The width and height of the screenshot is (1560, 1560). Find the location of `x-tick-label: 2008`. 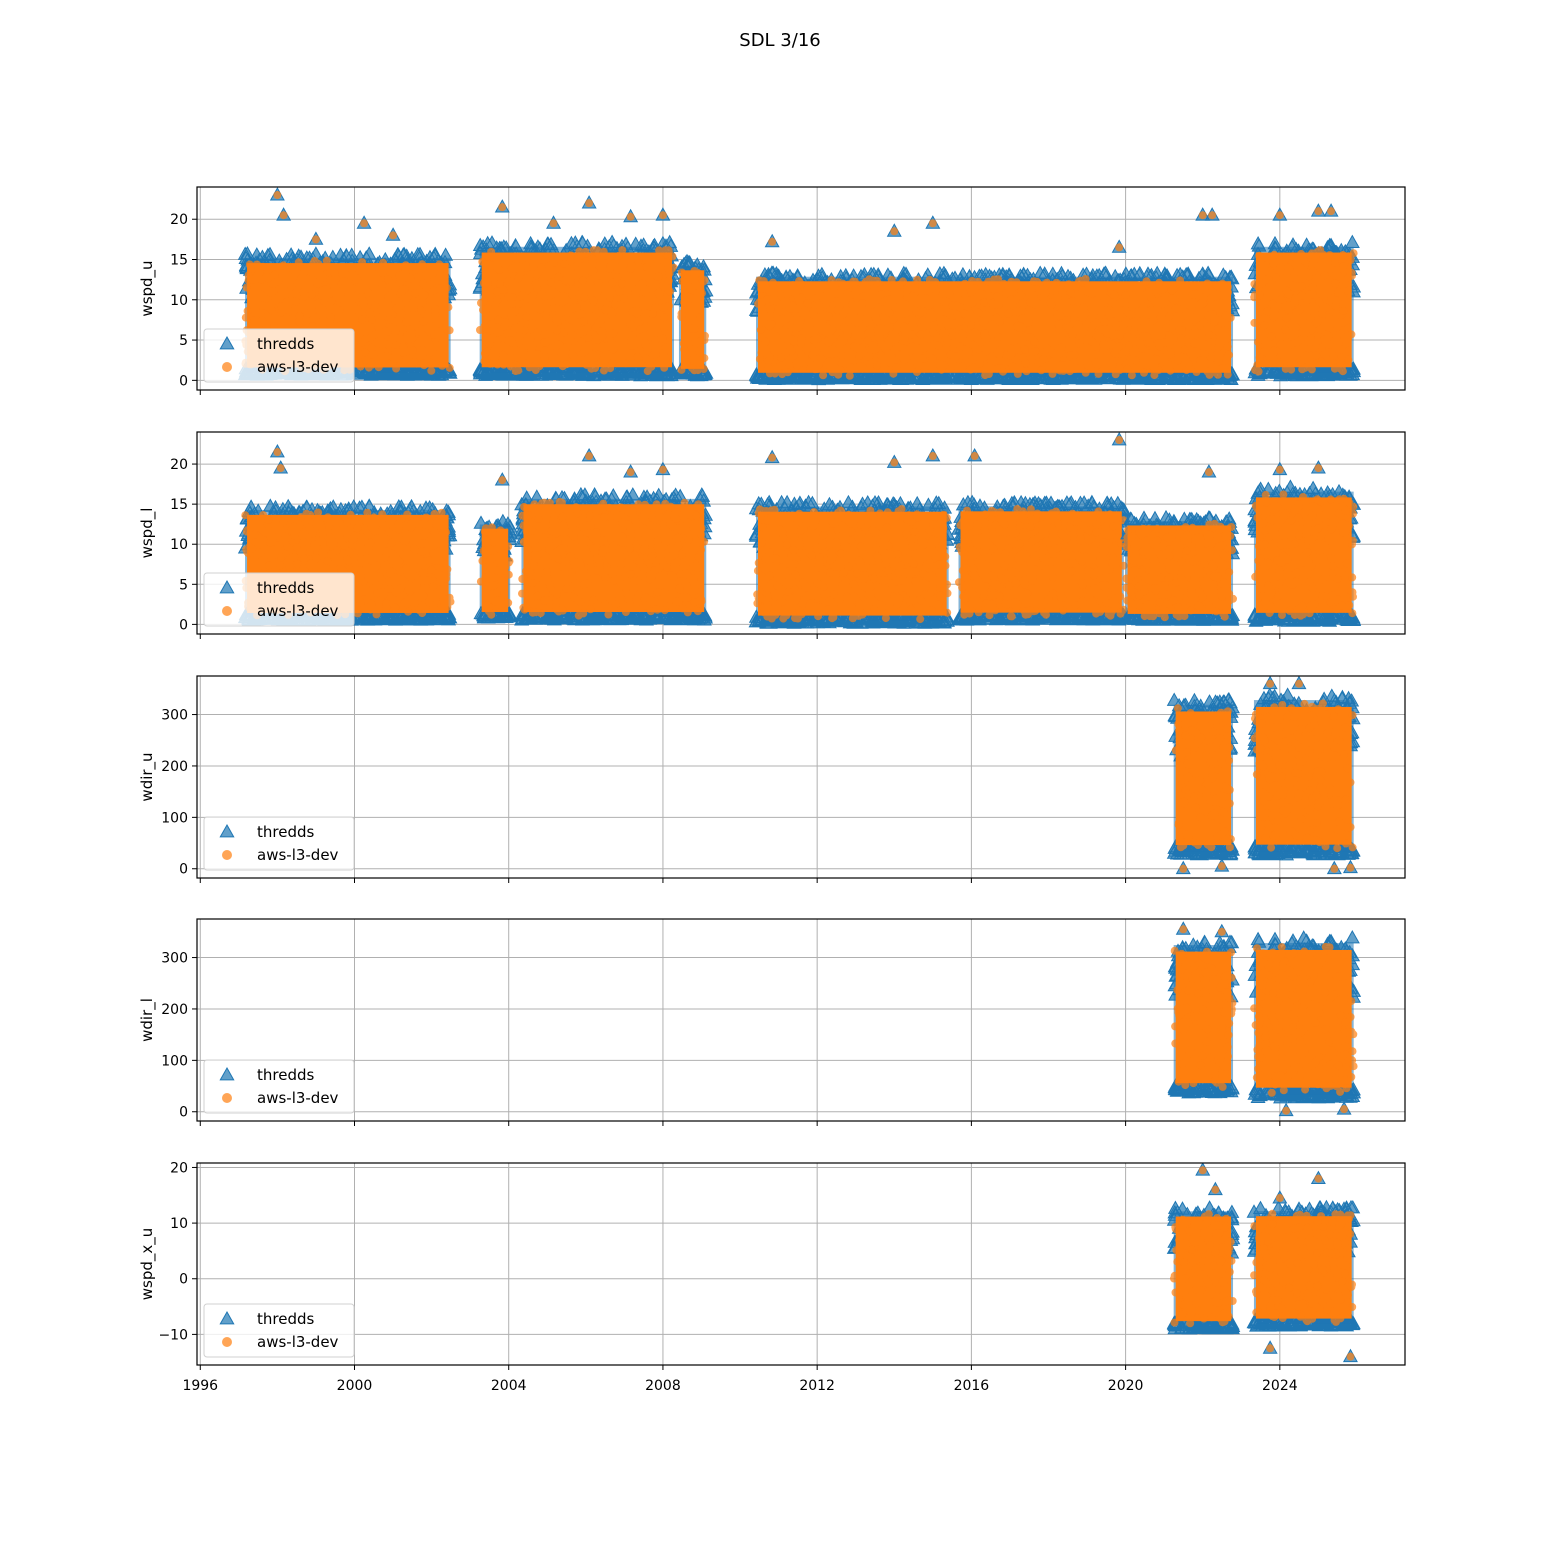

x-tick-label: 2008 is located at coordinates (663, 1386).